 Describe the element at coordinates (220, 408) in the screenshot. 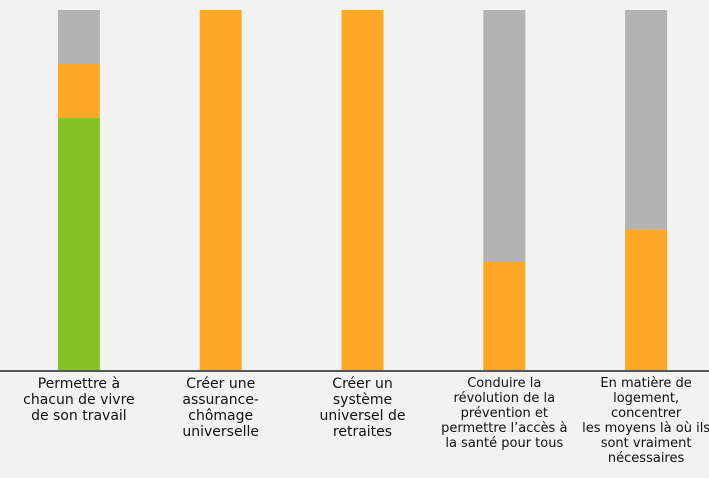

I see `x-tick-label: Créer une assurance- chômage universelle` at that location.